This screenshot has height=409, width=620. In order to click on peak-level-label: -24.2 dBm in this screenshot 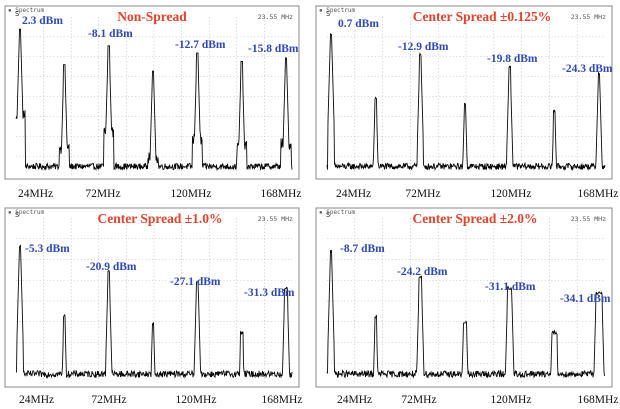, I will do `click(422, 272)`.